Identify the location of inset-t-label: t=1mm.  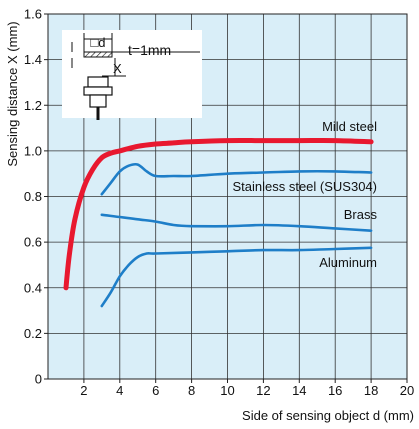
(149, 50).